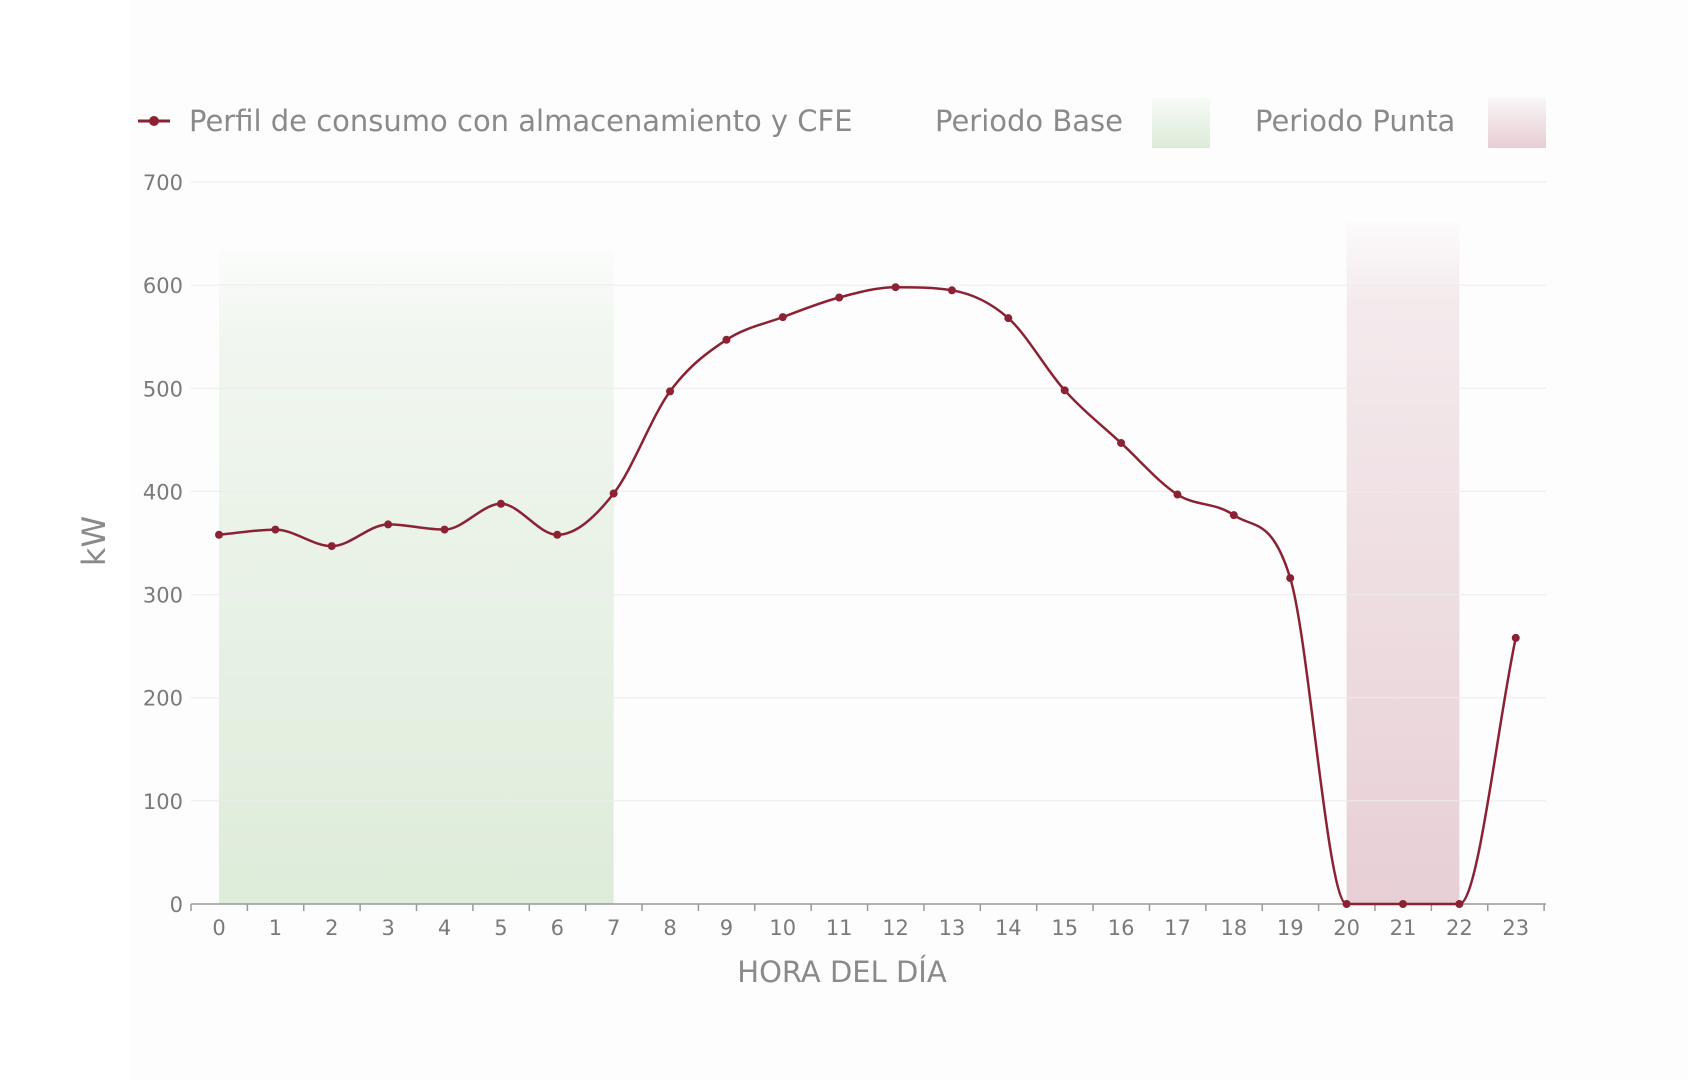 This screenshot has width=1688, height=1080. I want to click on y-tick-label-700: 700, so click(163, 183).